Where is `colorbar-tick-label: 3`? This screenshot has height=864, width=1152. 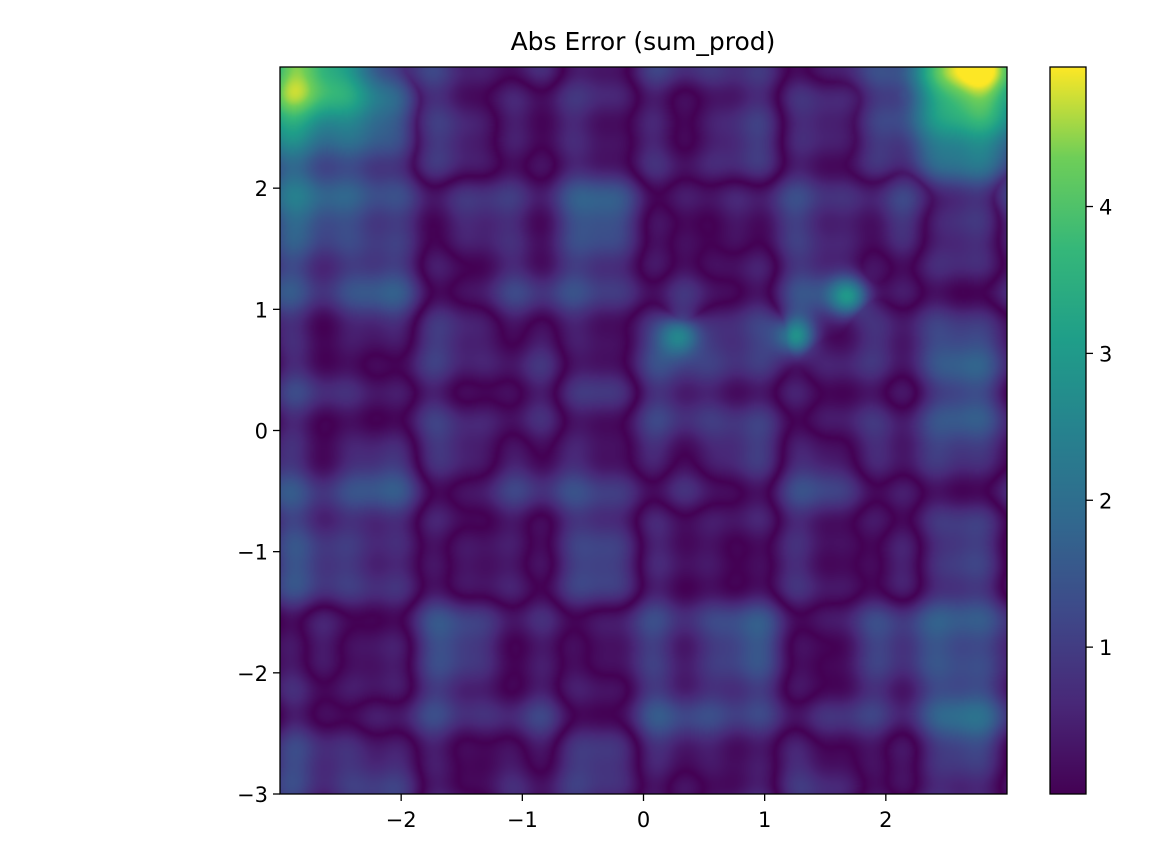 colorbar-tick-label: 3 is located at coordinates (1105, 354).